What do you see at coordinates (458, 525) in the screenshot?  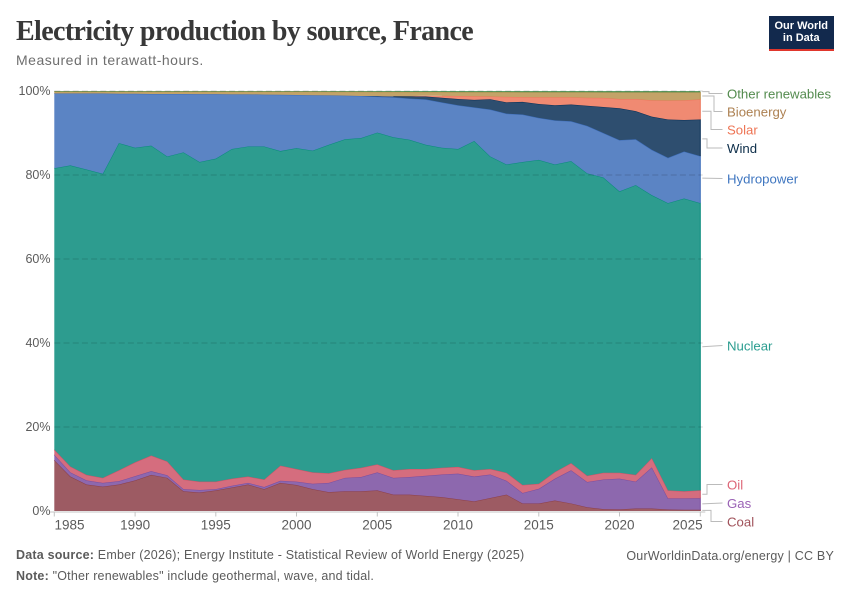 I see `svg-text: 2010` at bounding box center [458, 525].